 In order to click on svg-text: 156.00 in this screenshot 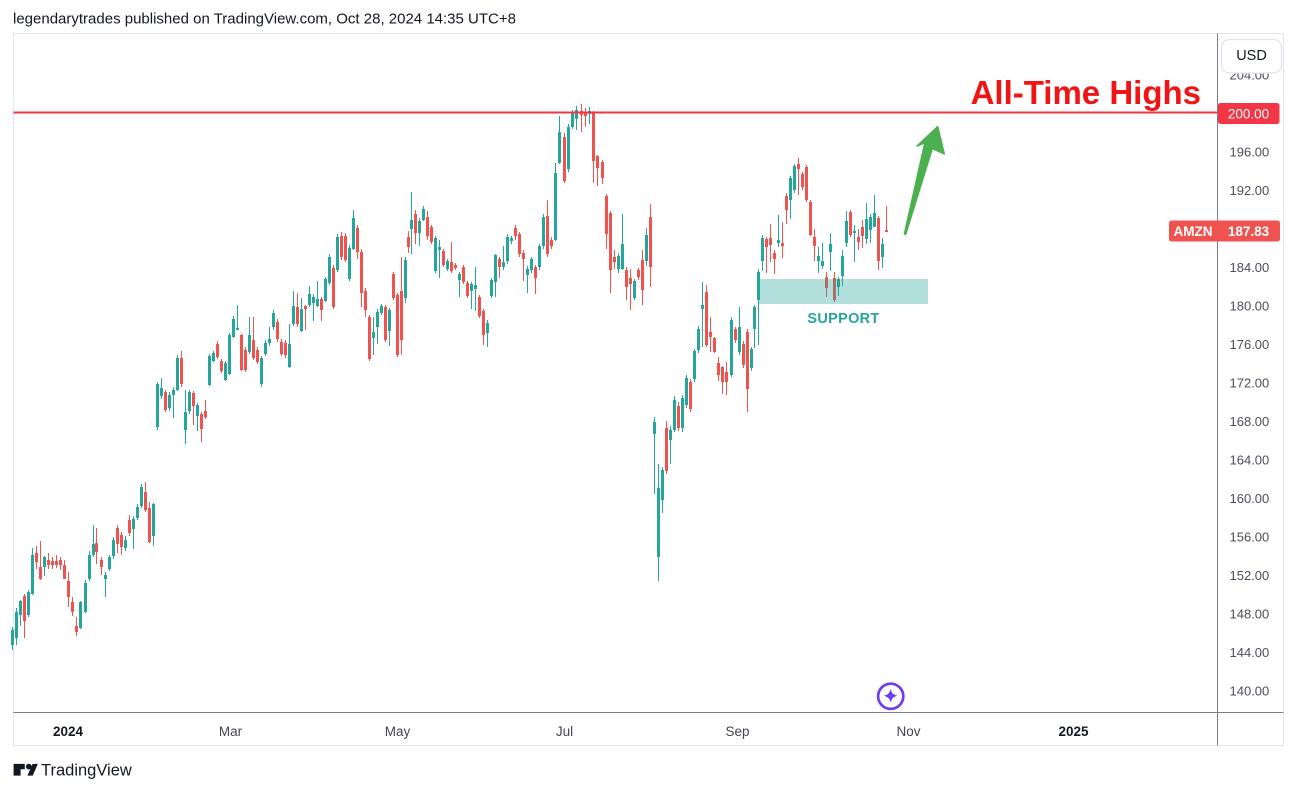, I will do `click(1250, 537)`.